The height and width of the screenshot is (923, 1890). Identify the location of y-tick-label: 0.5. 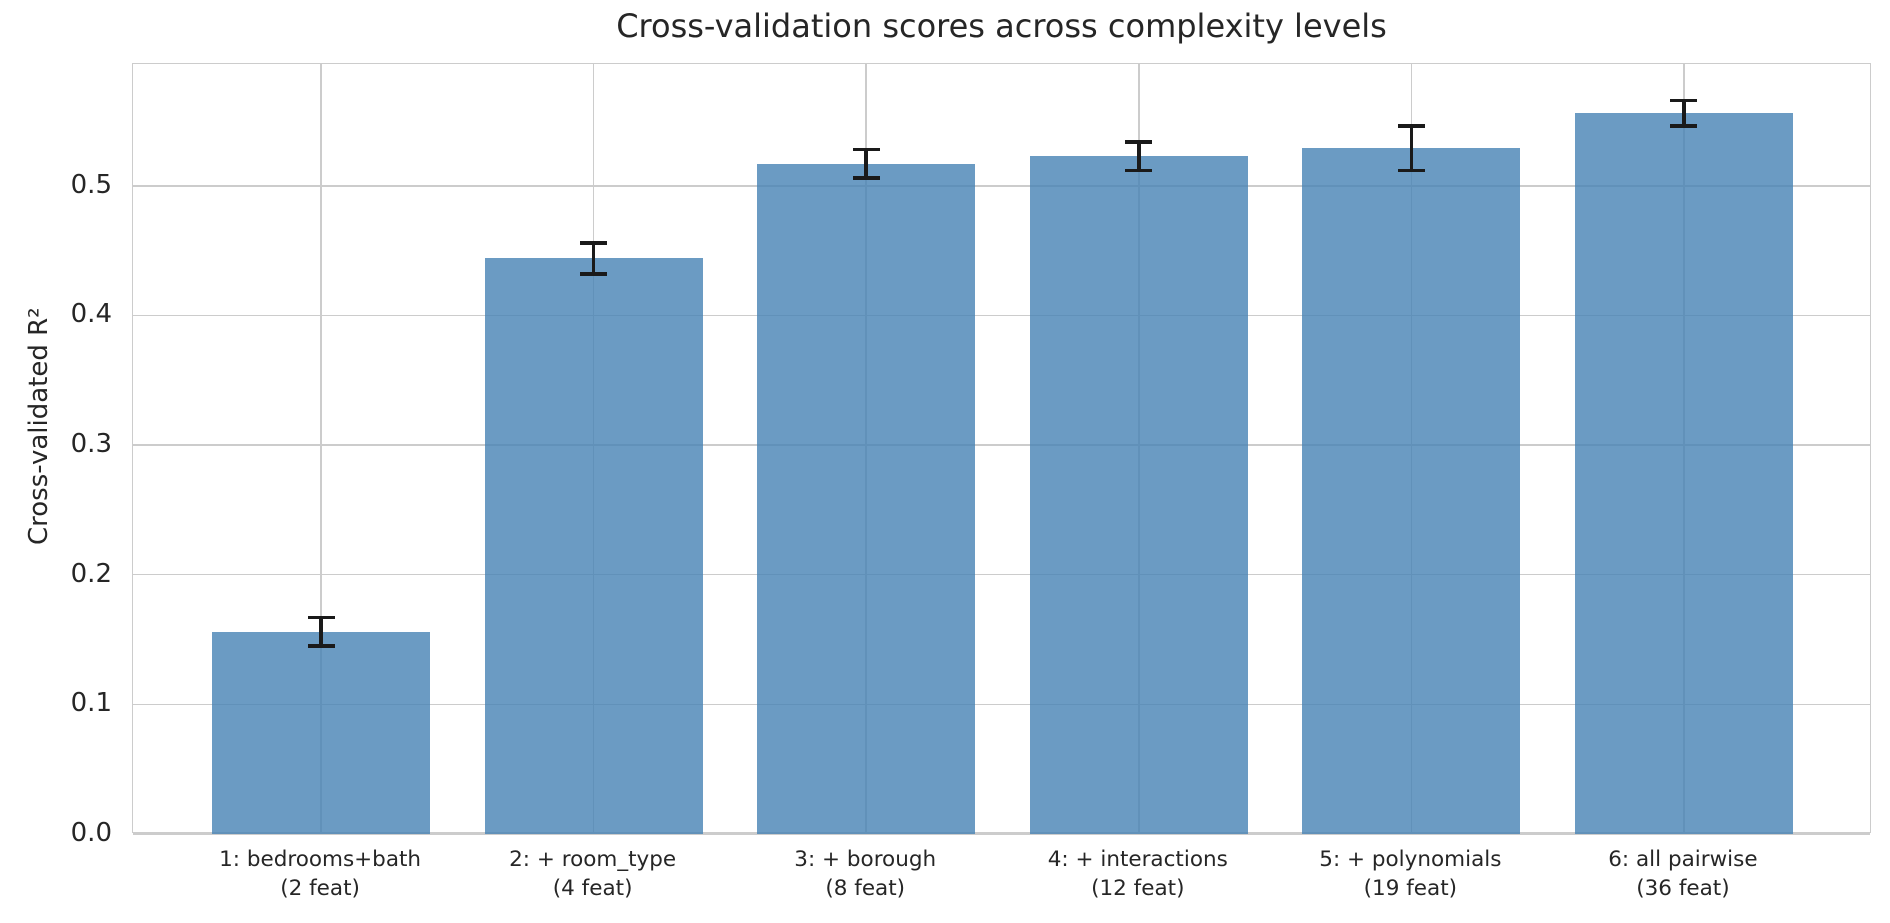
(91, 184).